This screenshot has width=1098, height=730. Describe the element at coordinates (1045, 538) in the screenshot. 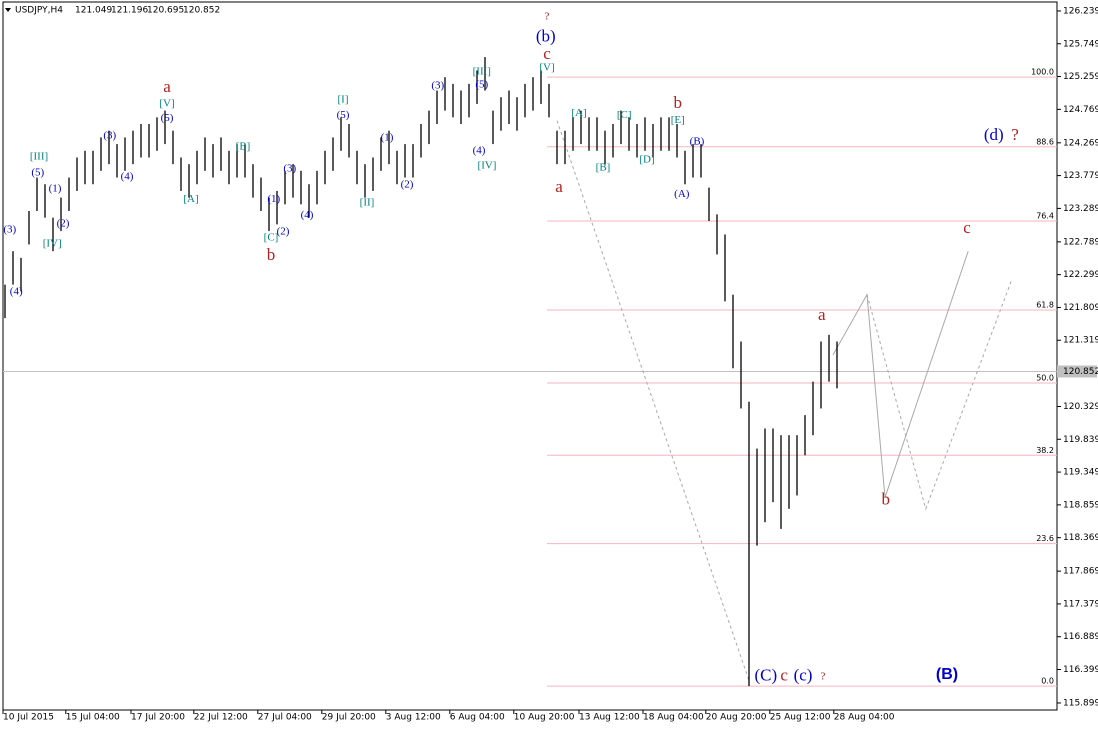

I see `fib-label: 23.6` at that location.